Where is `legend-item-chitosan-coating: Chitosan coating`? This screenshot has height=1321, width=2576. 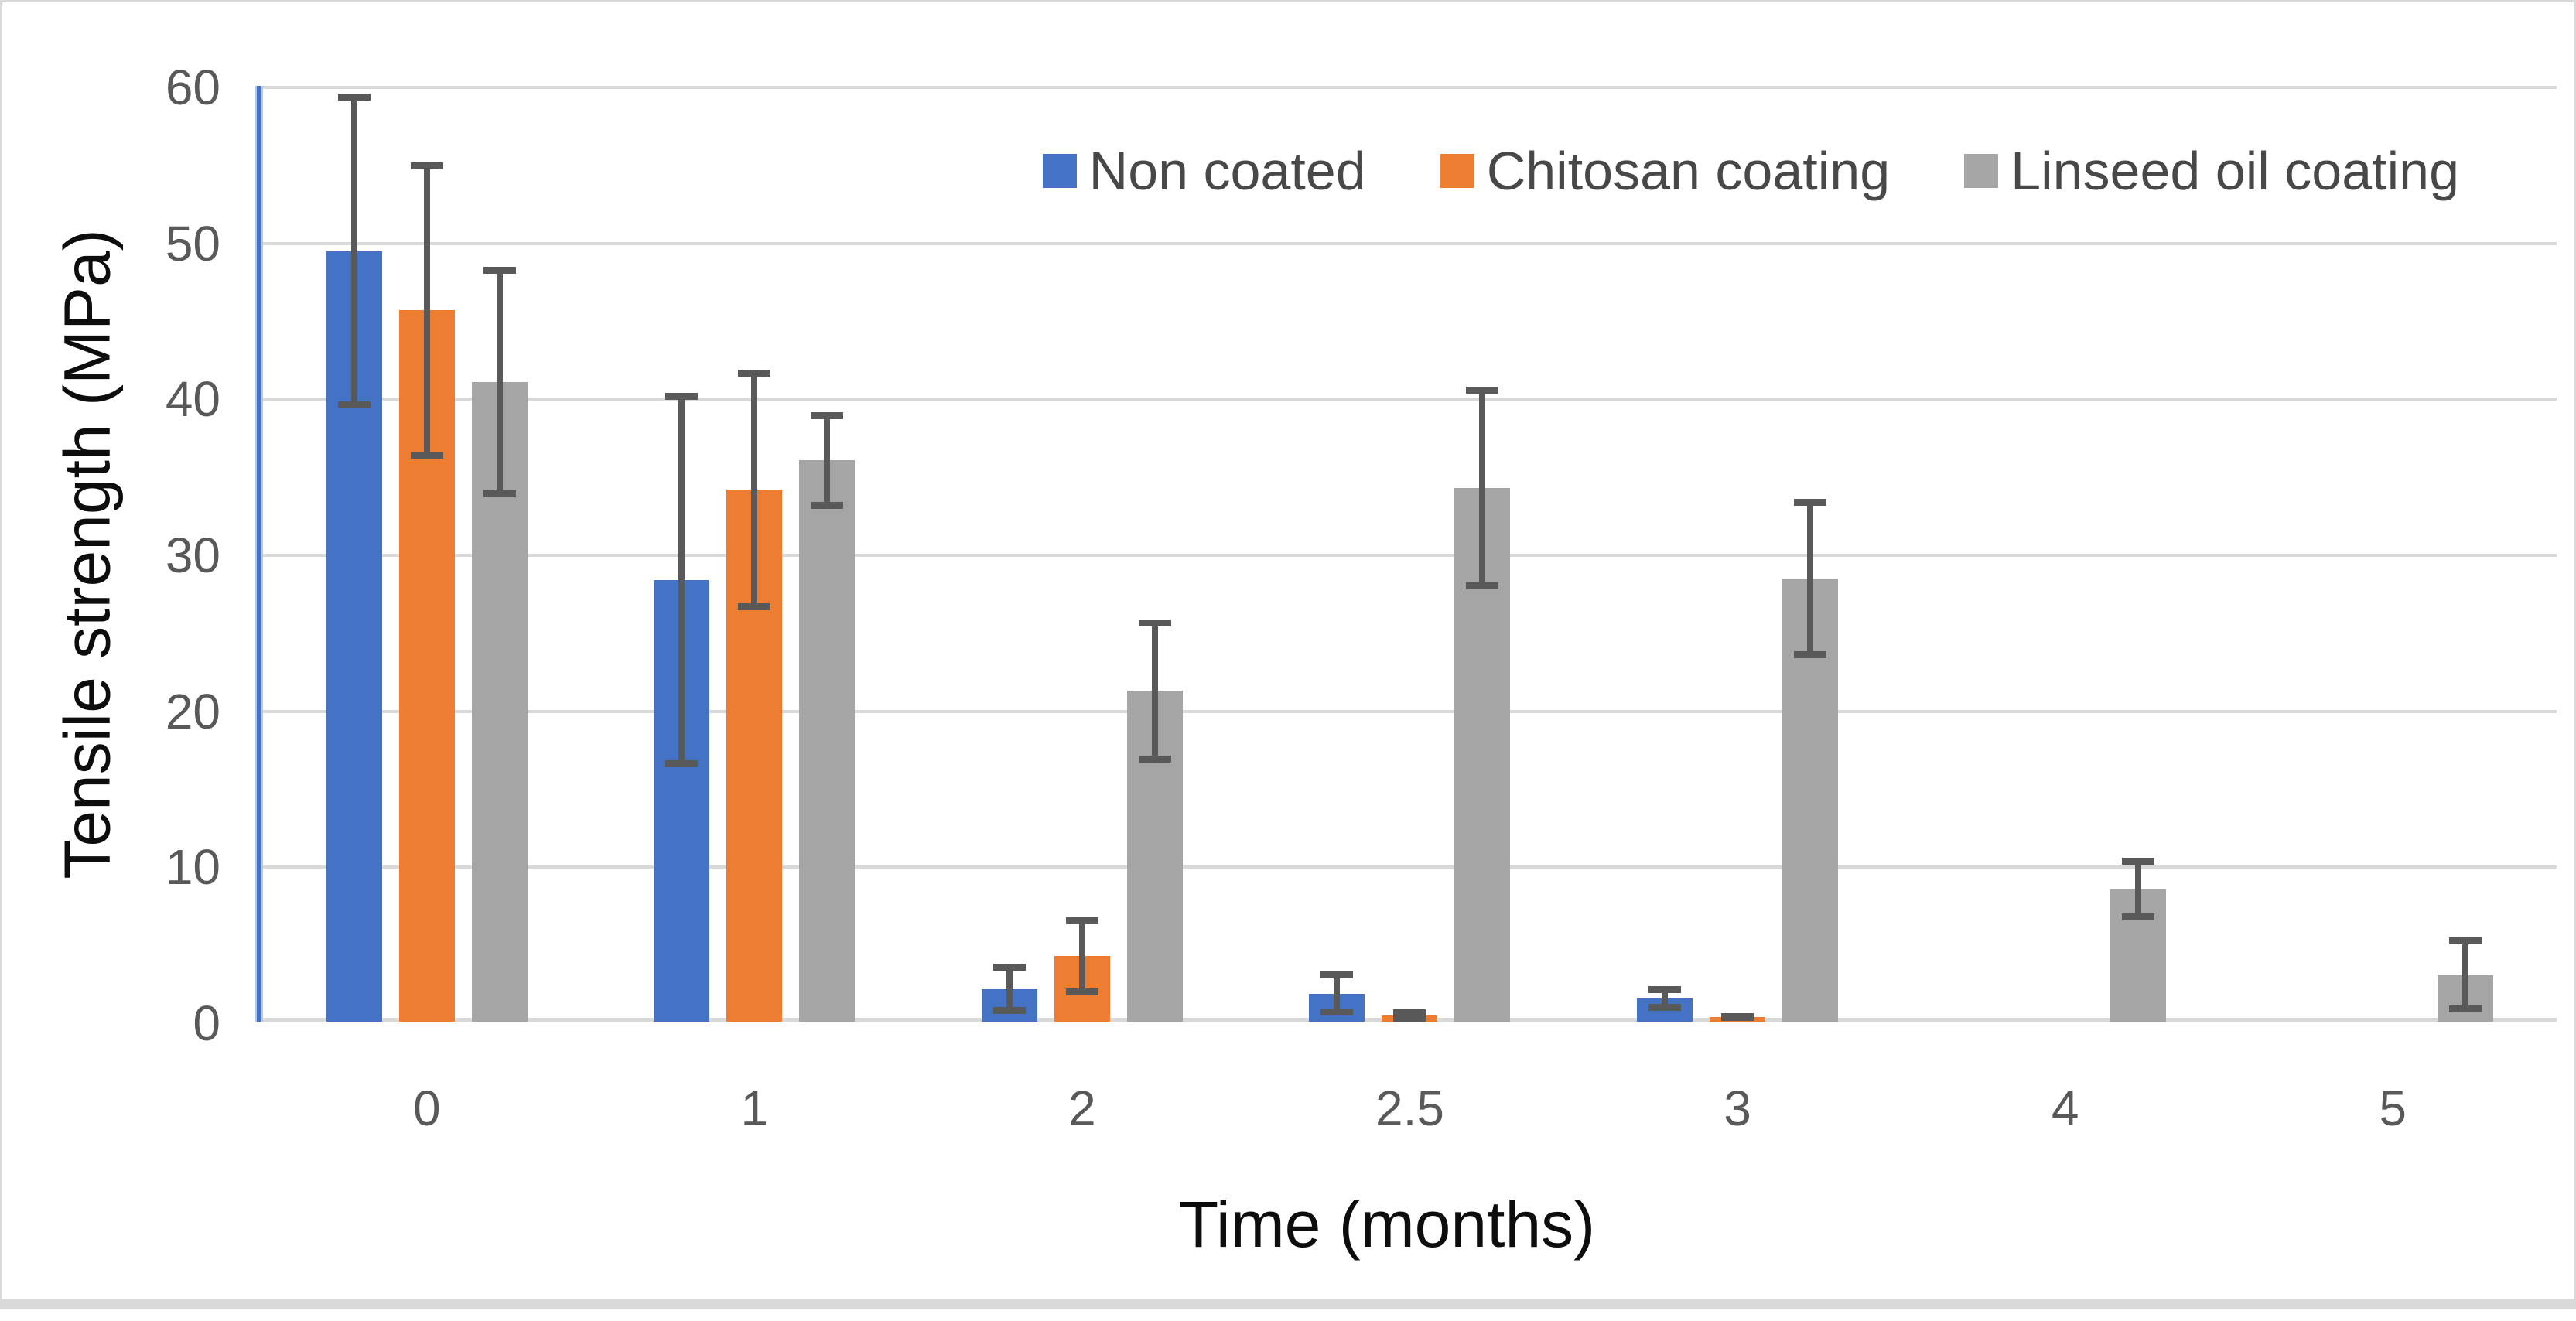 legend-item-chitosan-coating: Chitosan coating is located at coordinates (1665, 171).